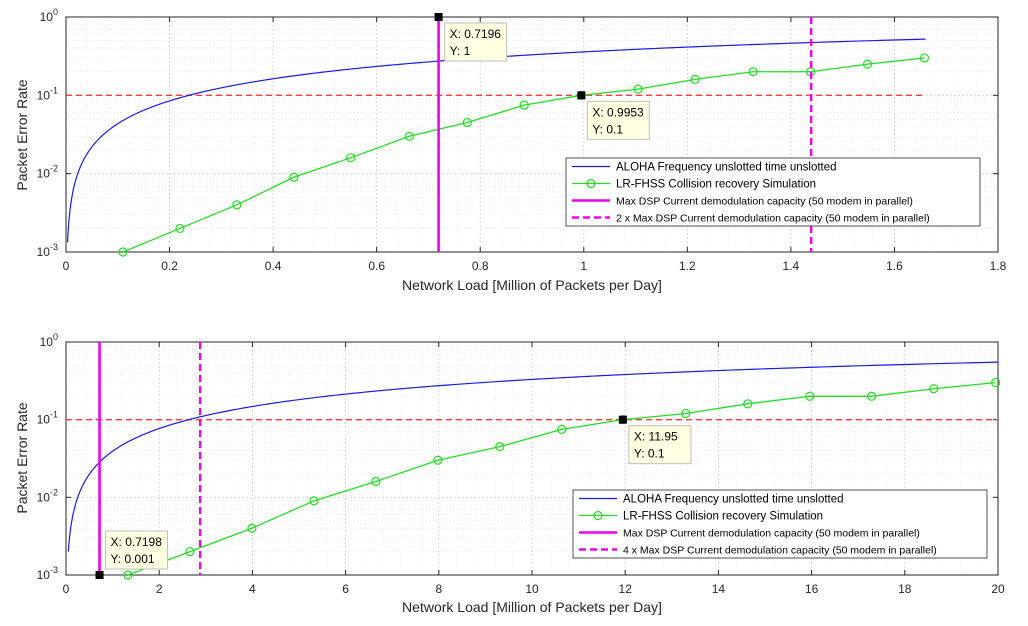 This screenshot has height=626, width=1028. What do you see at coordinates (49, 340) in the screenshot?
I see `y-tick-label: 10⁰` at bounding box center [49, 340].